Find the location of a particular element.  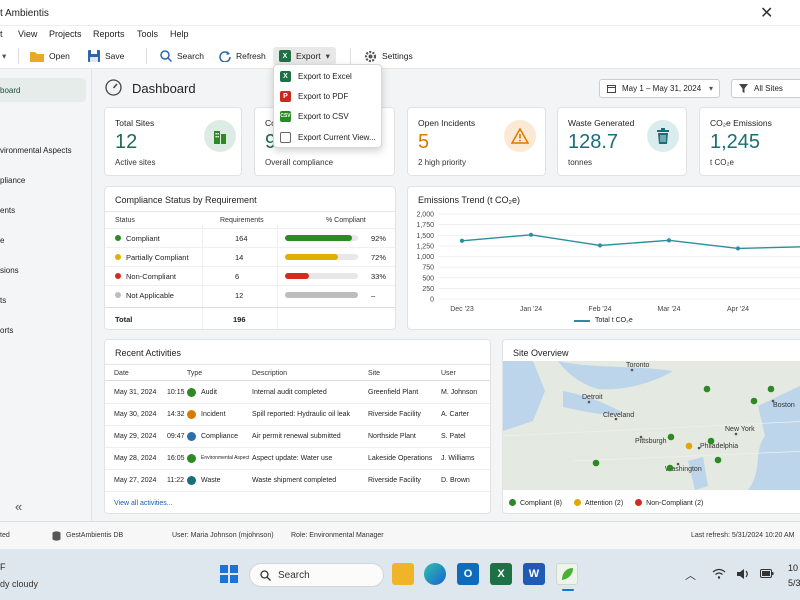

menu-item-export-csv: CSV Export to CSV is located at coordinates (328, 116).